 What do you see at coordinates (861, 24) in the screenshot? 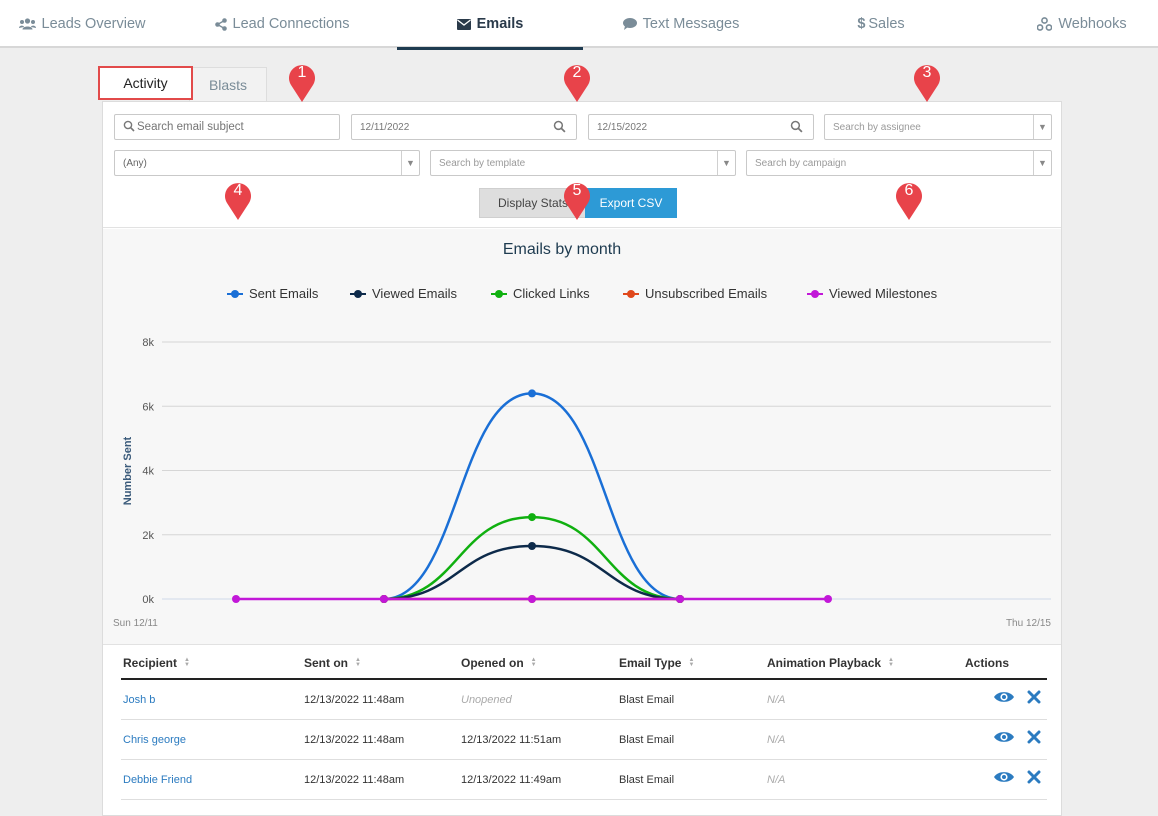
I see `dollar-icon: $` at bounding box center [861, 24].